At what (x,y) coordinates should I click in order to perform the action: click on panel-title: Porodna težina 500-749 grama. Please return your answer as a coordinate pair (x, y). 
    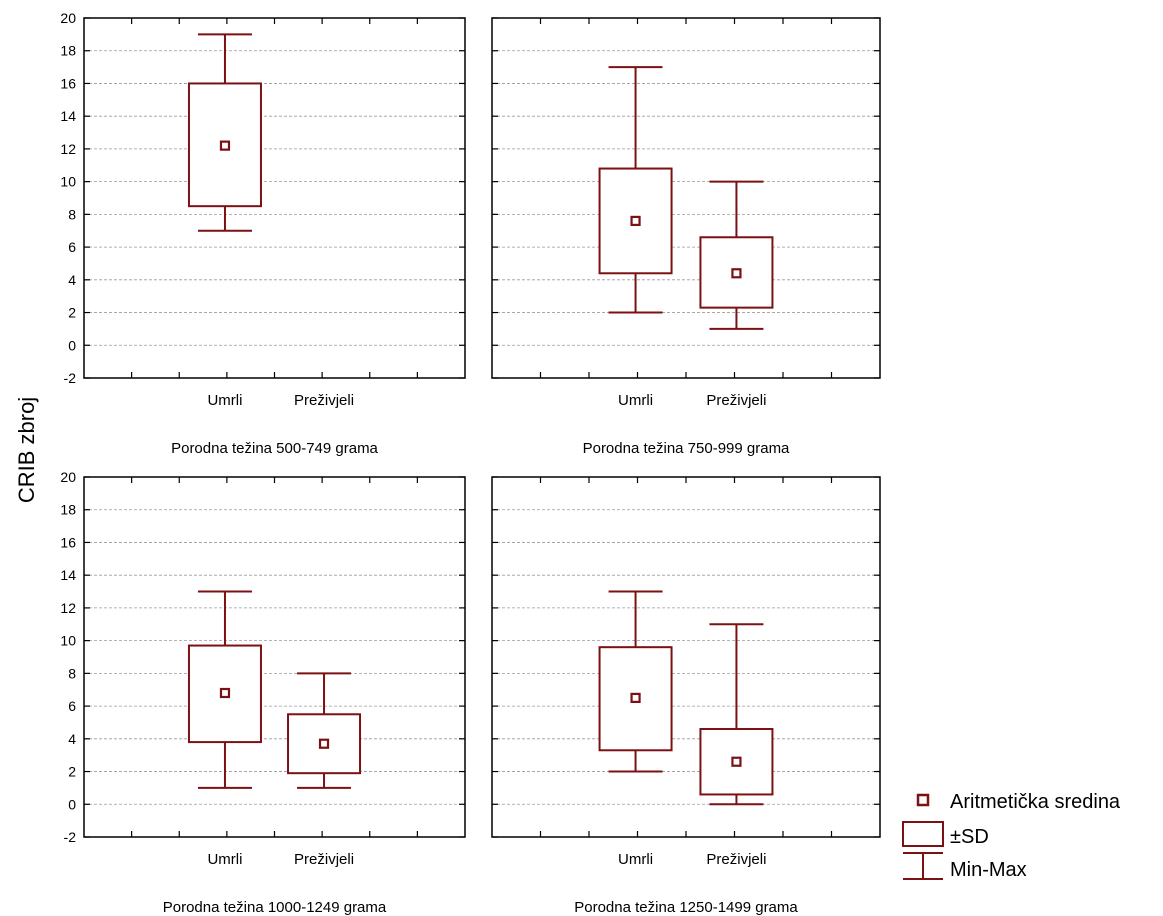
    Looking at the image, I should click on (274, 448).